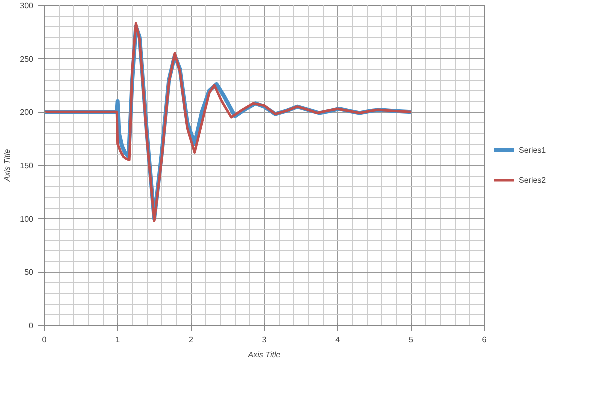 The height and width of the screenshot is (406, 607). What do you see at coordinates (29, 273) in the screenshot?
I see `y-tick-label: 50` at bounding box center [29, 273].